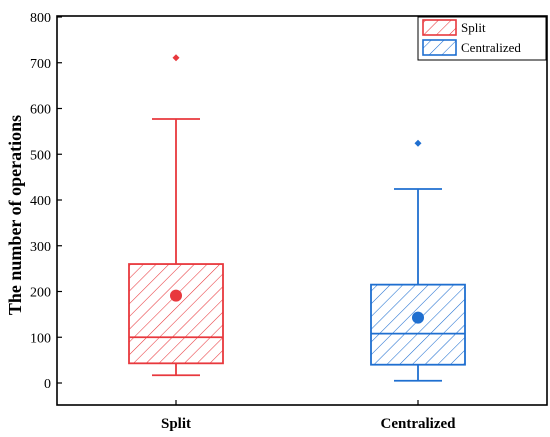 The height and width of the screenshot is (437, 550). I want to click on y-tick-label: 800, so click(40, 18).